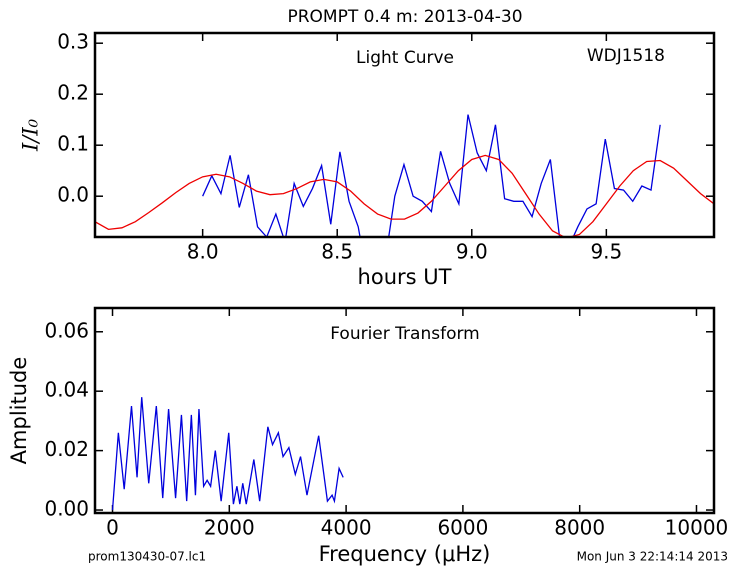  What do you see at coordinates (405, 58) in the screenshot?
I see `annotation: Light Curve` at bounding box center [405, 58].